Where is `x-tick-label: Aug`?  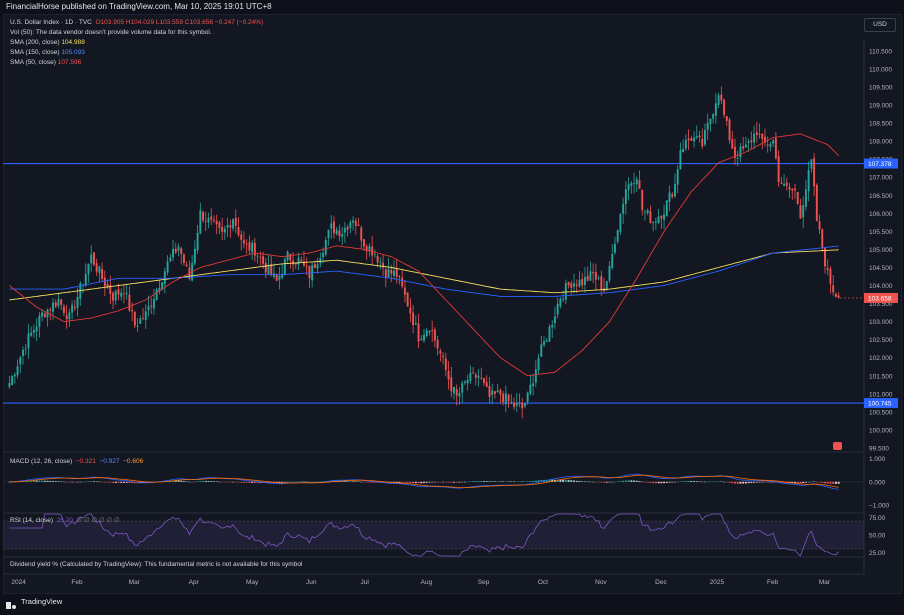
x-tick-label: Aug is located at coordinates (427, 582).